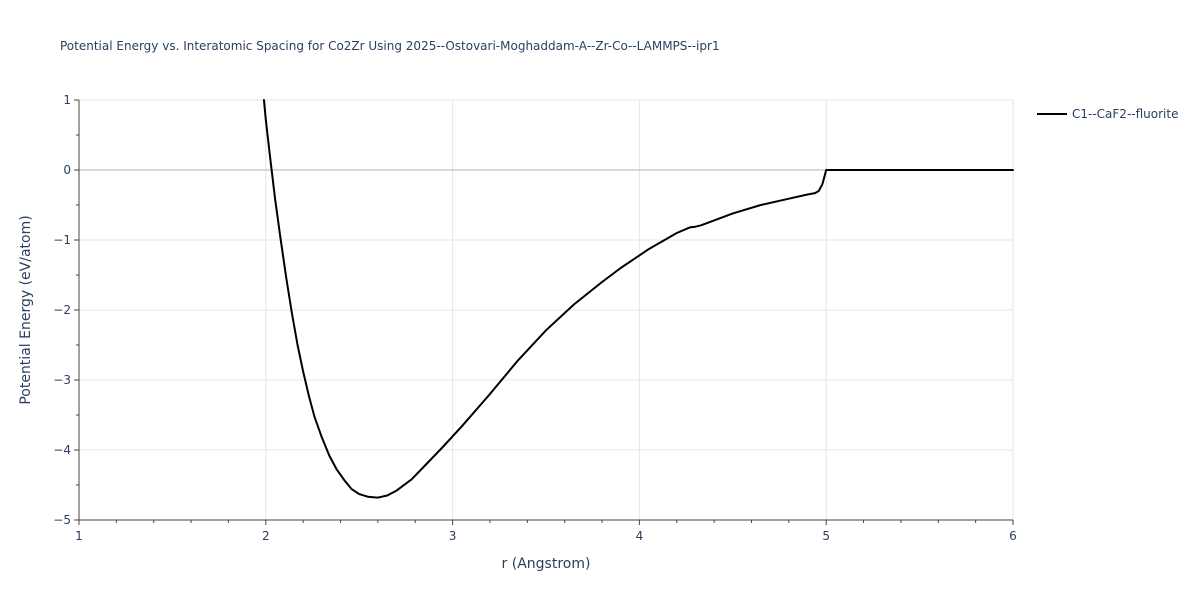  What do you see at coordinates (67, 170) in the screenshot?
I see `y-tick-label-0: 0` at bounding box center [67, 170].